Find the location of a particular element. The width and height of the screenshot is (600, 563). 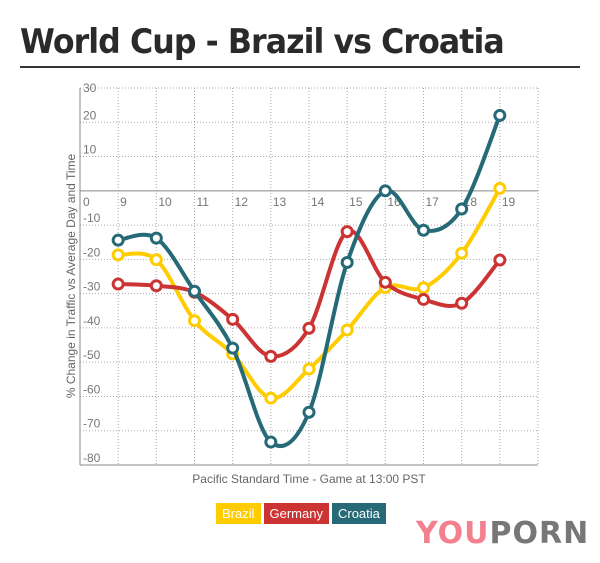

x-tick-label: 19 is located at coordinates (509, 202).